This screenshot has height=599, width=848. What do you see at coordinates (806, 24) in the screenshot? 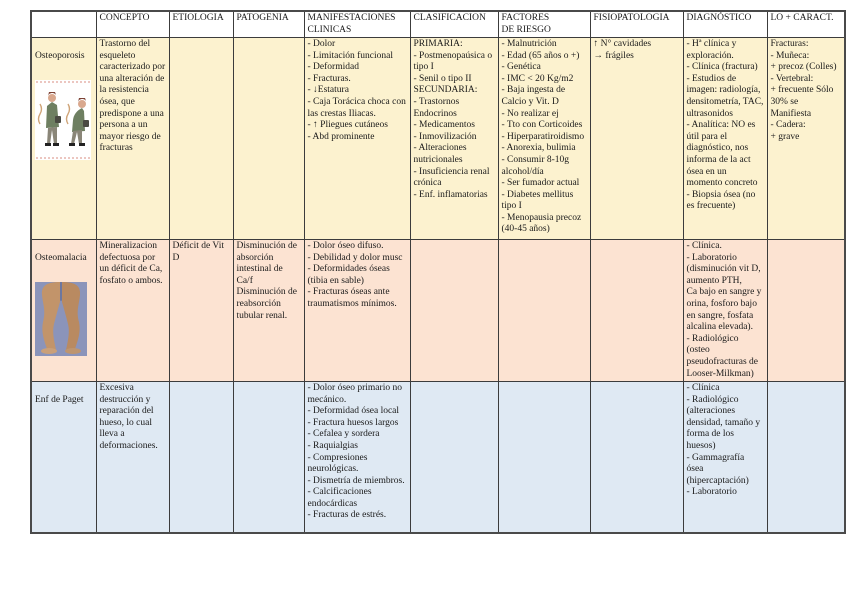
I see `header-lo-caract: LO + CARACT.` at bounding box center [806, 24].